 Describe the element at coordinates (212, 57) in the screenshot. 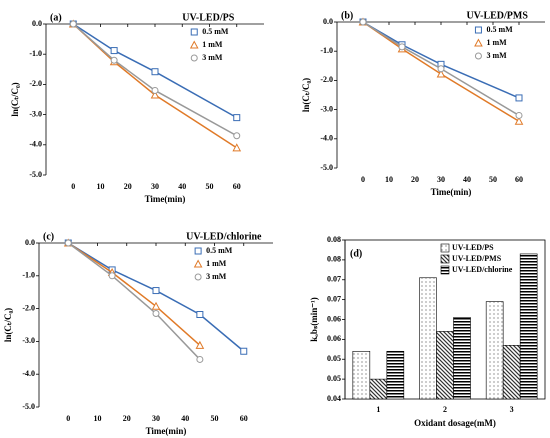

I see `legend-label: 3 mM` at that location.